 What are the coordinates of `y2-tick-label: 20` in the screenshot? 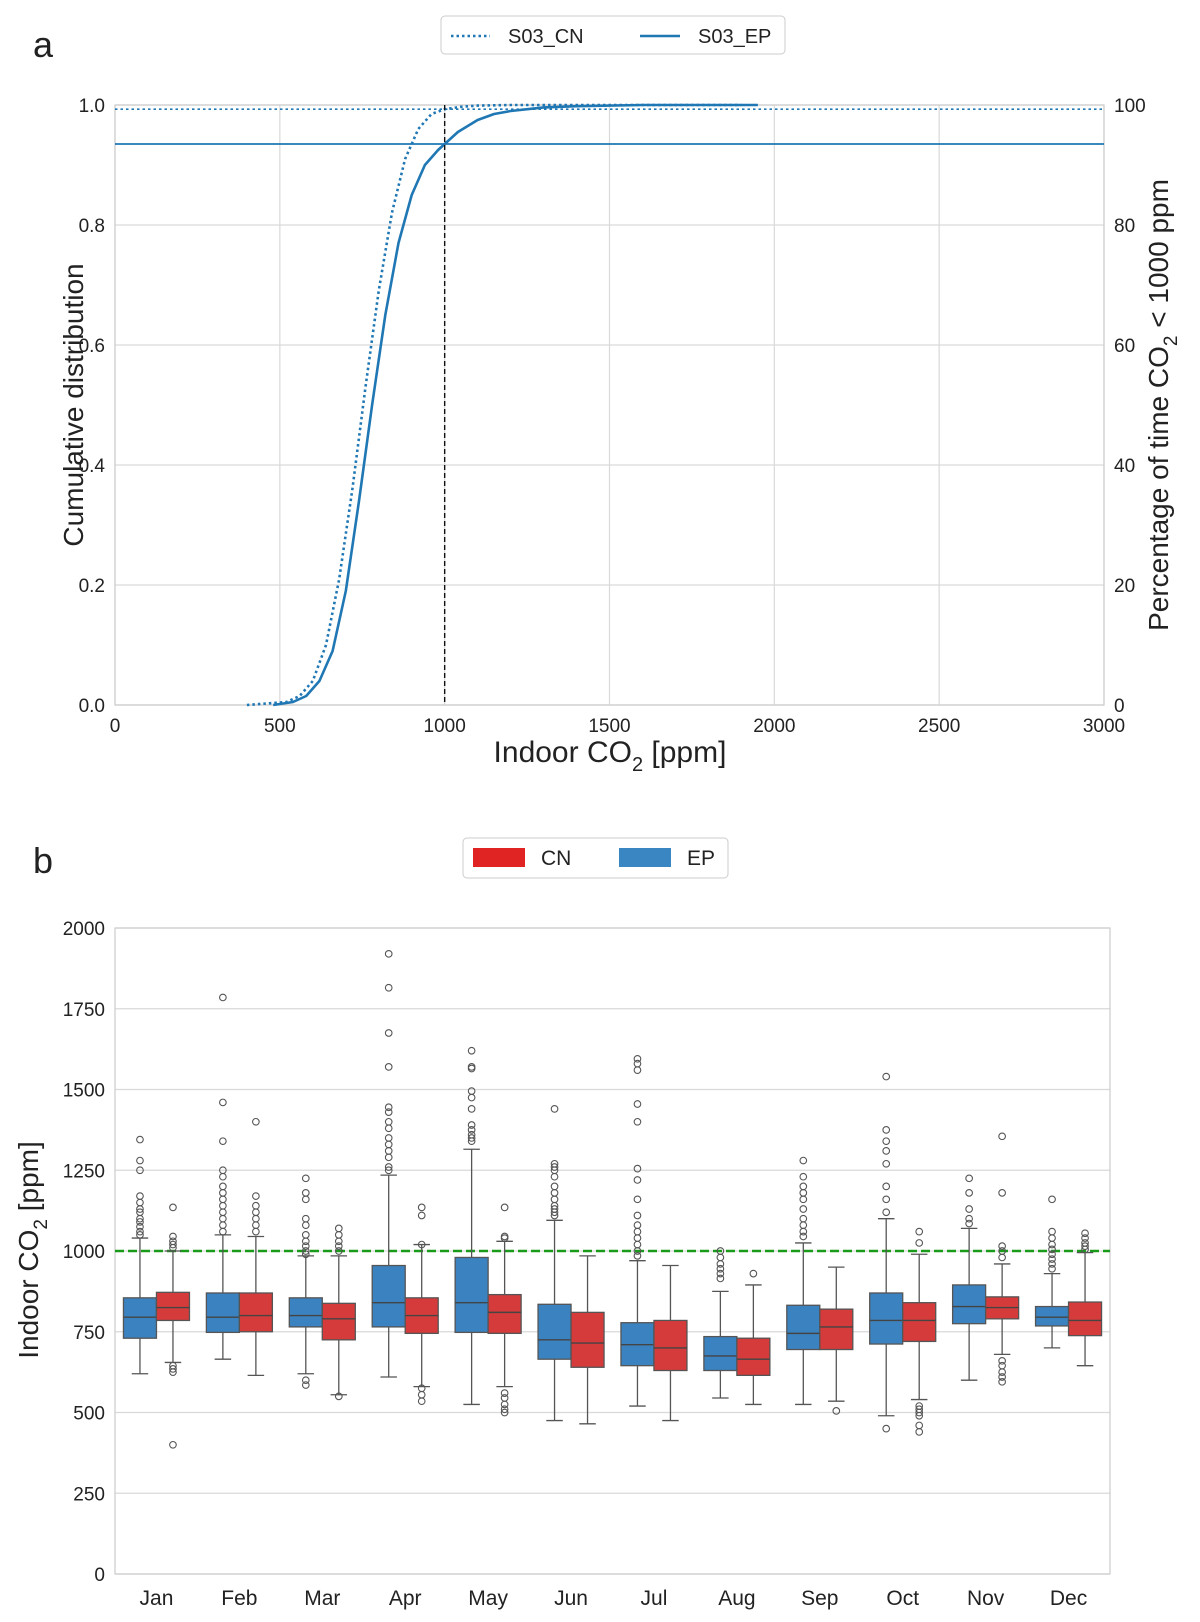 It's located at (1124, 586).